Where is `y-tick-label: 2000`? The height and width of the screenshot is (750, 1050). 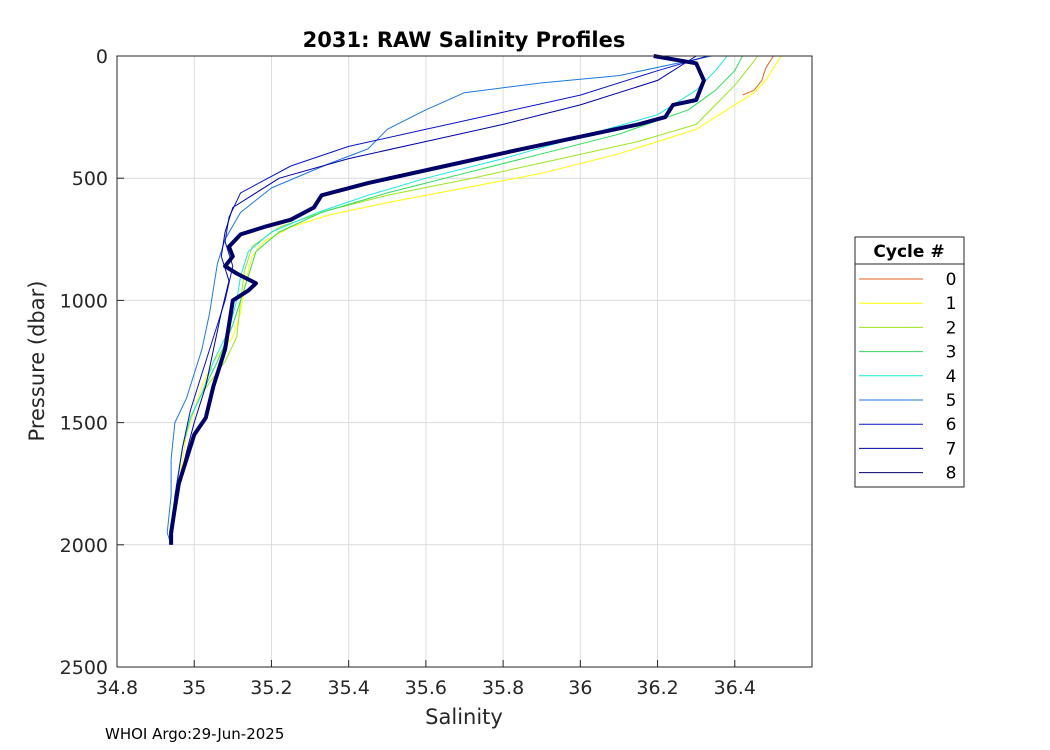 y-tick-label: 2000 is located at coordinates (84, 546).